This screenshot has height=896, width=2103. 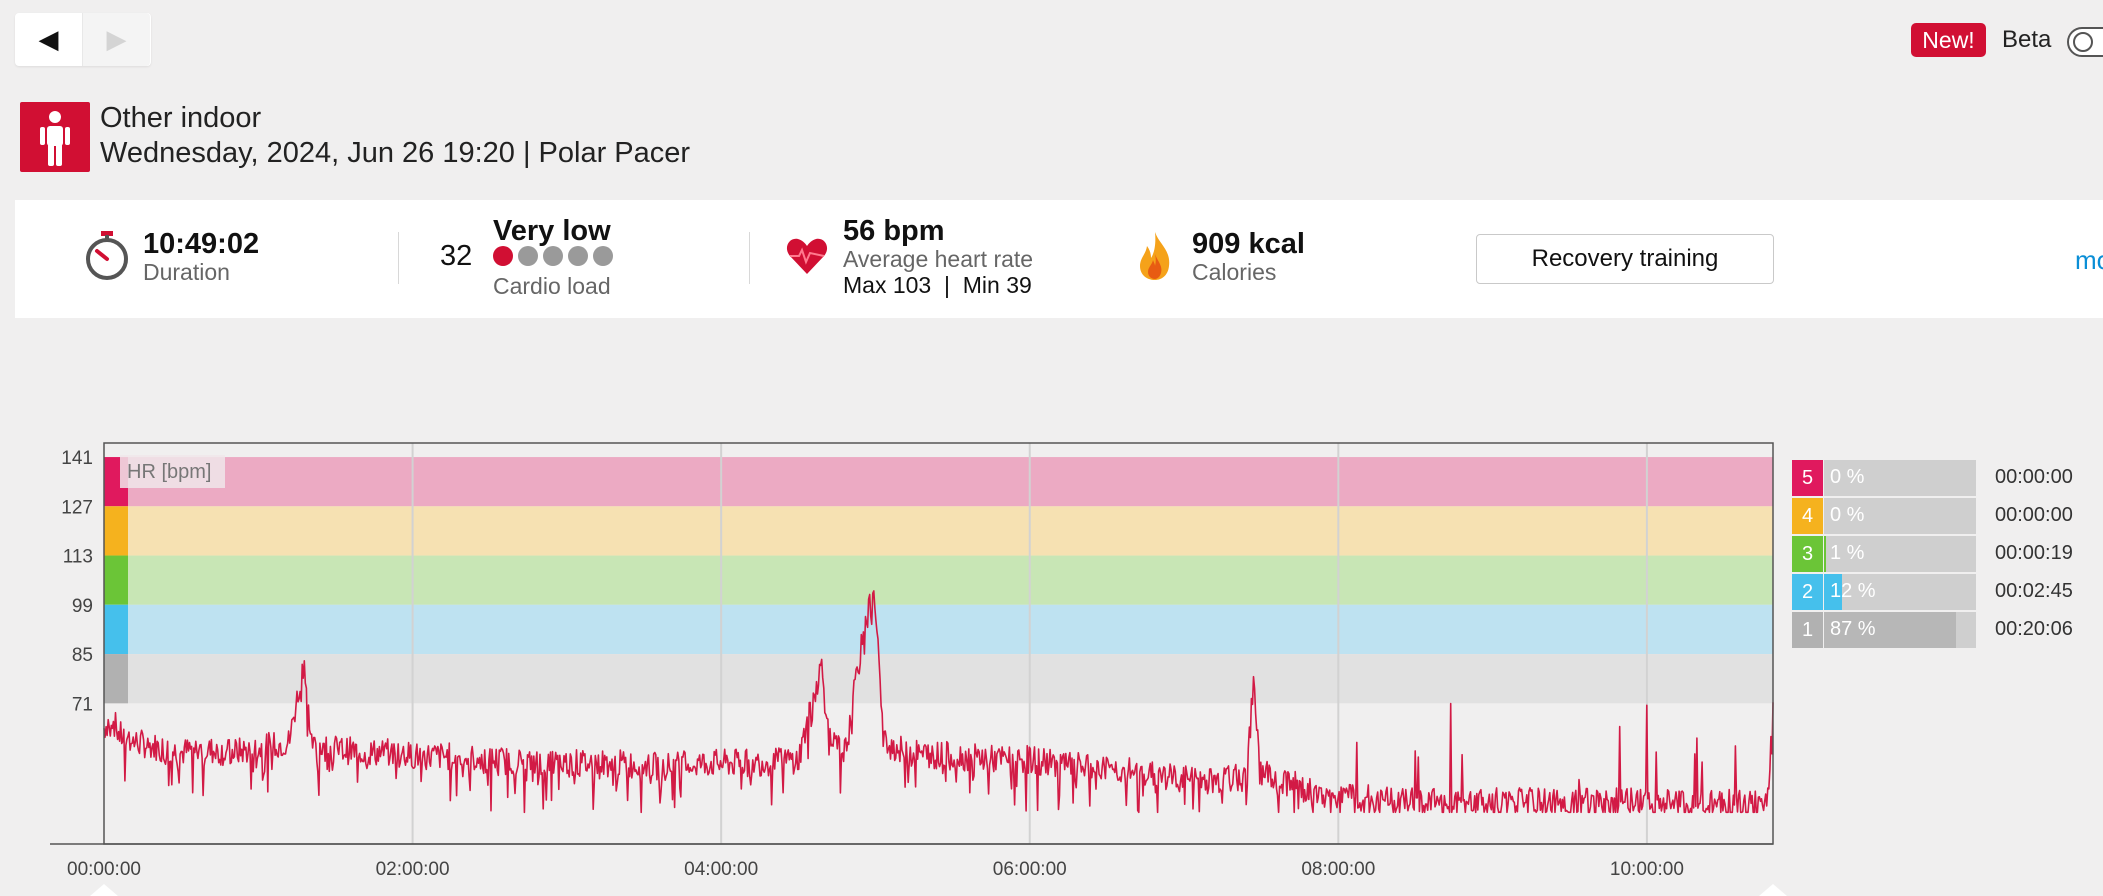 I want to click on avg-hr-value: 56 bpm, so click(x=894, y=231).